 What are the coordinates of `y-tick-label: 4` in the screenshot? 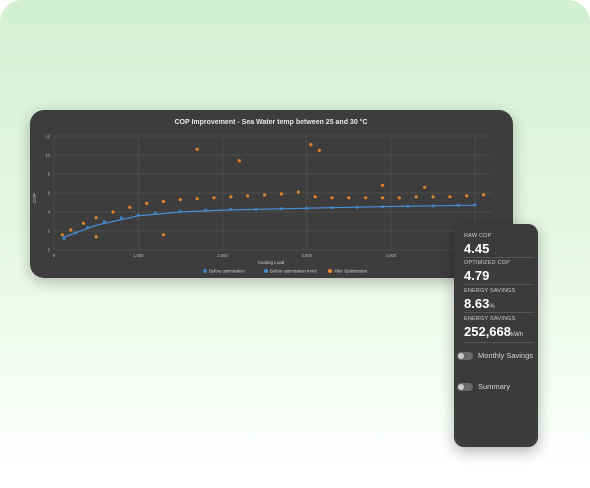 It's located at (49, 212).